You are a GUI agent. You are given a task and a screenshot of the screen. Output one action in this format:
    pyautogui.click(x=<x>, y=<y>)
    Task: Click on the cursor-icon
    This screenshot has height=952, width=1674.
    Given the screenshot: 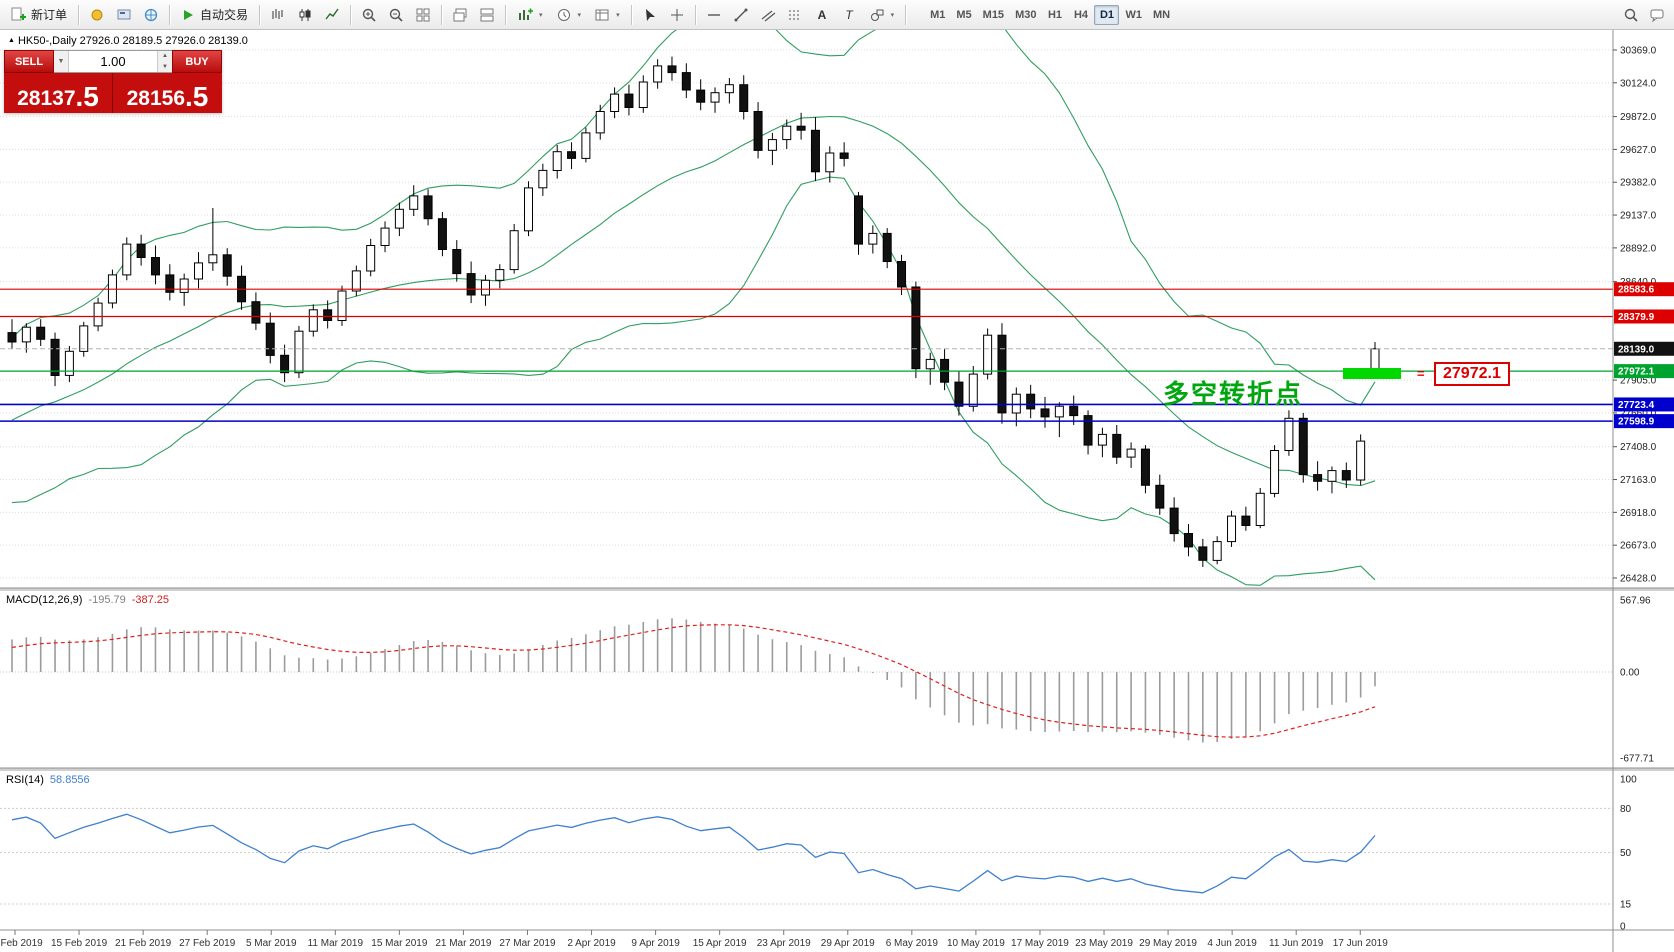 What is the action you would take?
    pyautogui.click(x=650, y=14)
    